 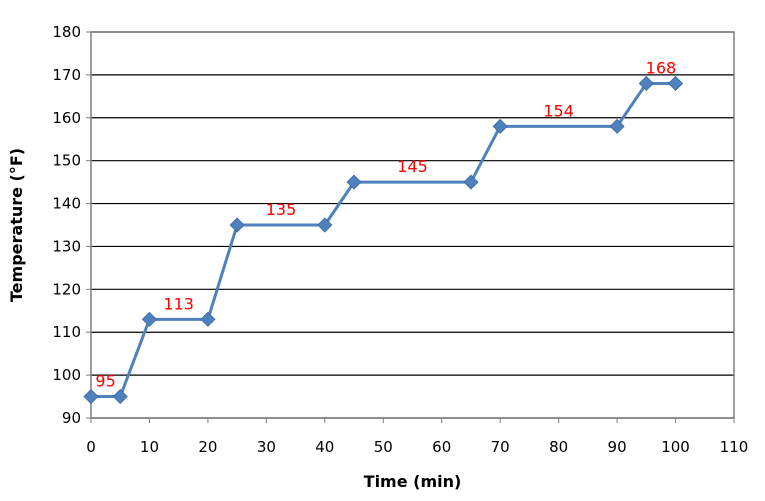 What do you see at coordinates (734, 447) in the screenshot?
I see `x-tick-label-110: 110` at bounding box center [734, 447].